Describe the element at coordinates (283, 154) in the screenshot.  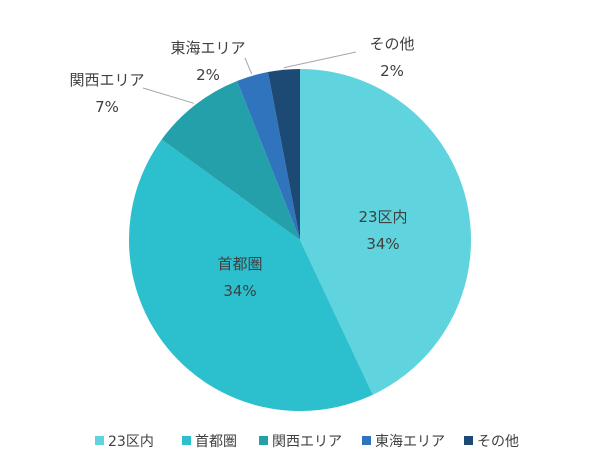
I see `pie-slice-その他` at that location.